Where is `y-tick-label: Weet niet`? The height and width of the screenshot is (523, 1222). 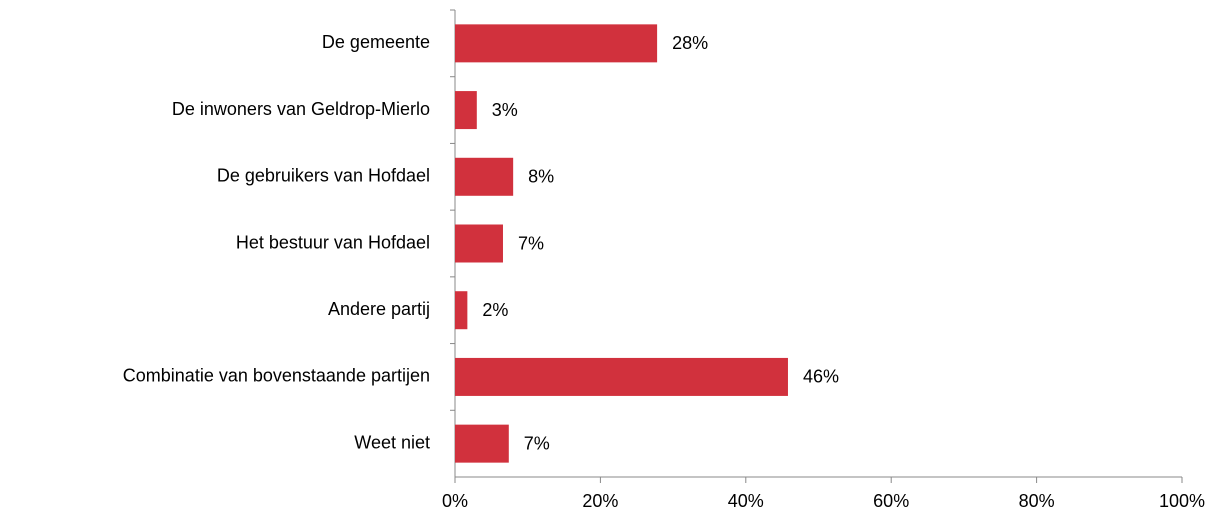 y-tick-label: Weet niet is located at coordinates (392, 442).